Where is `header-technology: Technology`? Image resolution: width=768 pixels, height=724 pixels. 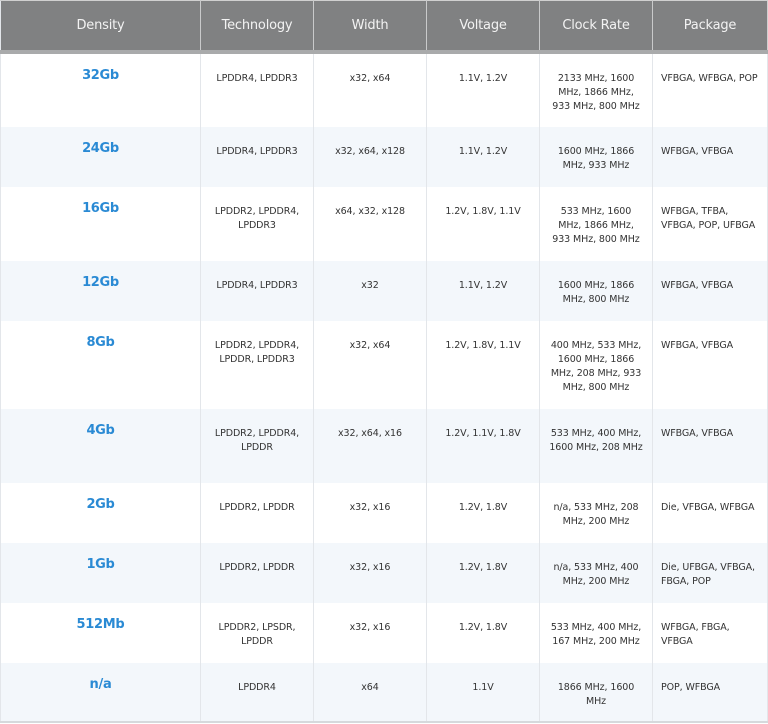 header-technology: Technology is located at coordinates (257, 27).